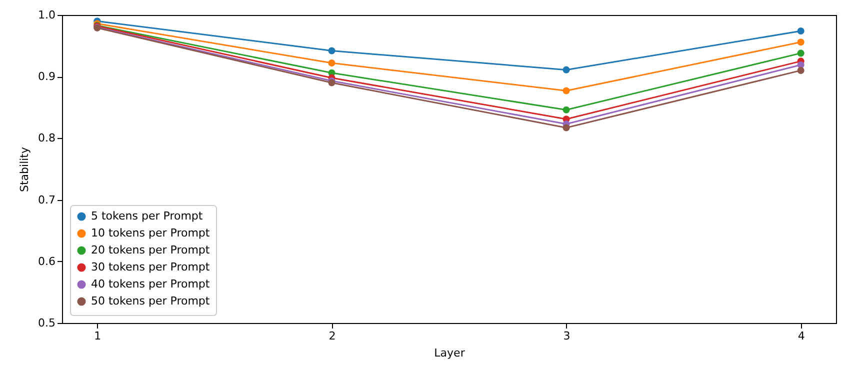  What do you see at coordinates (150, 284) in the screenshot?
I see `legend-label: 40 tokens per Prompt` at bounding box center [150, 284].